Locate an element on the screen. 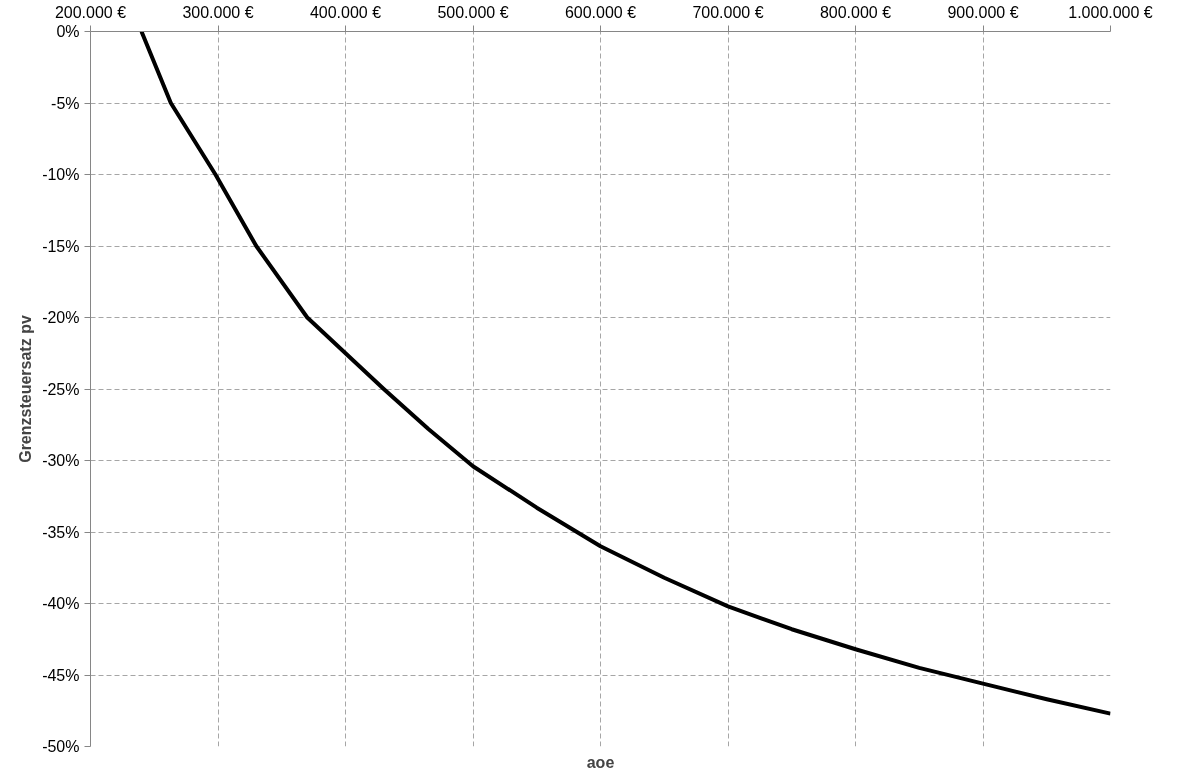  x-axis-title: aoe is located at coordinates (600, 762).